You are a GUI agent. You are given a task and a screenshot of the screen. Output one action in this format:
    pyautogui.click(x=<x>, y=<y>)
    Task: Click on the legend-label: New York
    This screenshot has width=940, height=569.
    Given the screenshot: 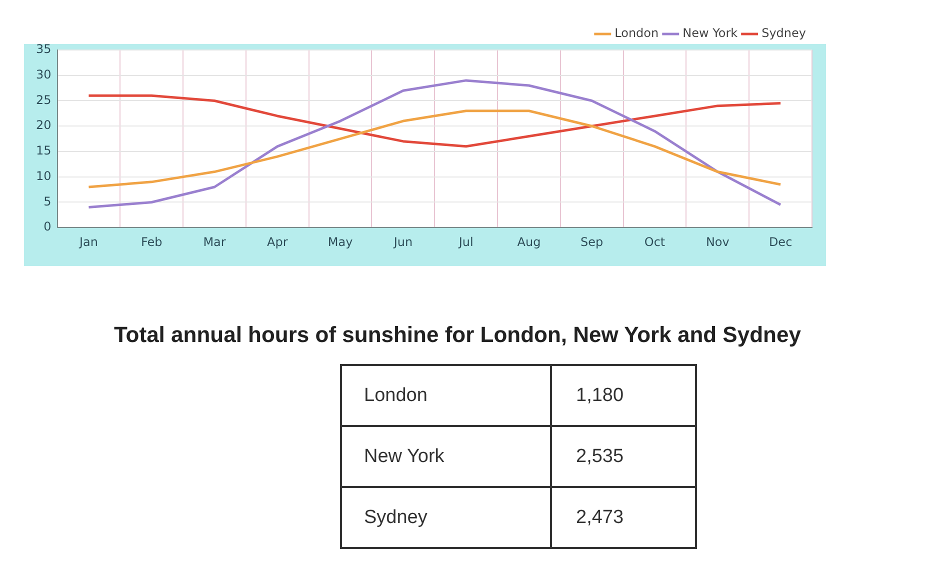 What is the action you would take?
    pyautogui.click(x=710, y=33)
    